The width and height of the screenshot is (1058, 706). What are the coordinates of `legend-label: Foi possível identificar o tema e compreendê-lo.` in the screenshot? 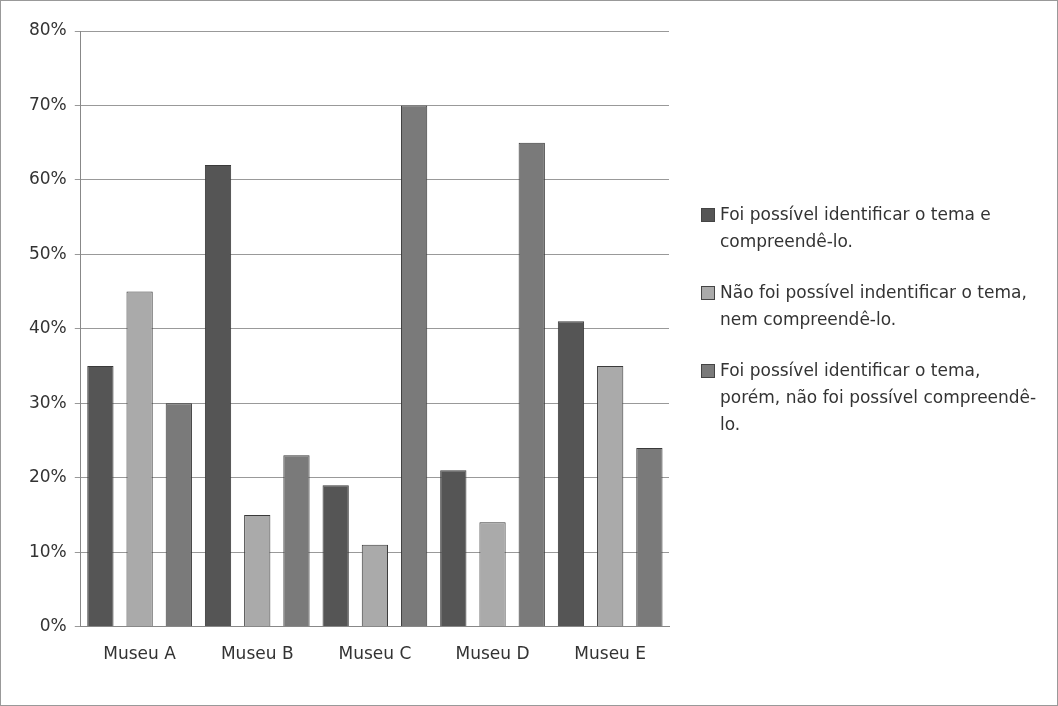 It's located at (856, 228).